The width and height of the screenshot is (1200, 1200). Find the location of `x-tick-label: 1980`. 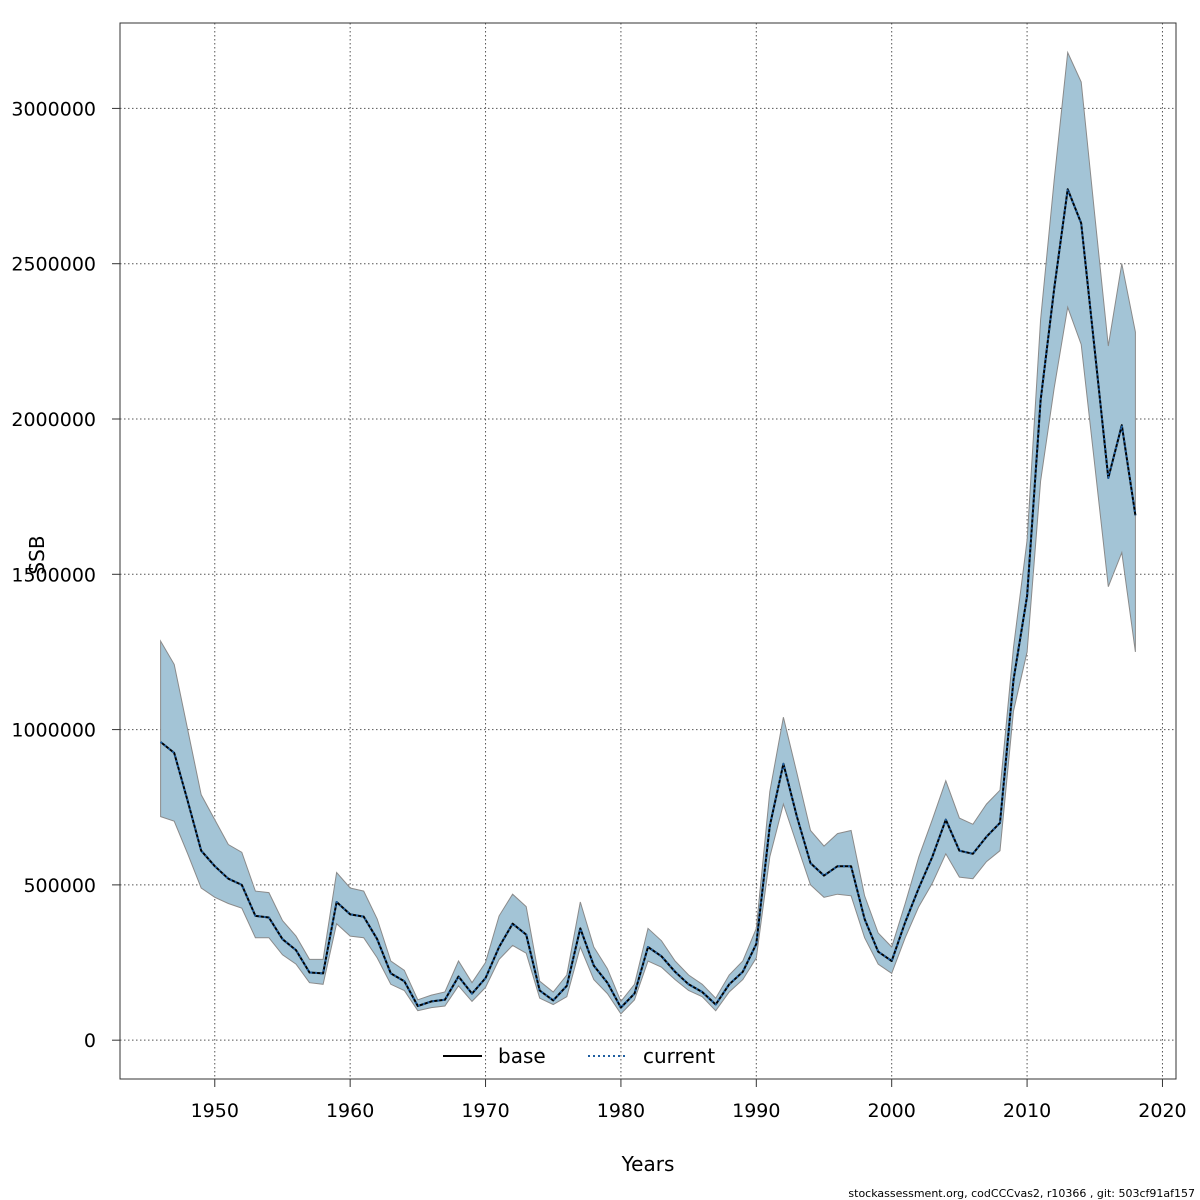

x-tick-label: 1980 is located at coordinates (621, 1111).